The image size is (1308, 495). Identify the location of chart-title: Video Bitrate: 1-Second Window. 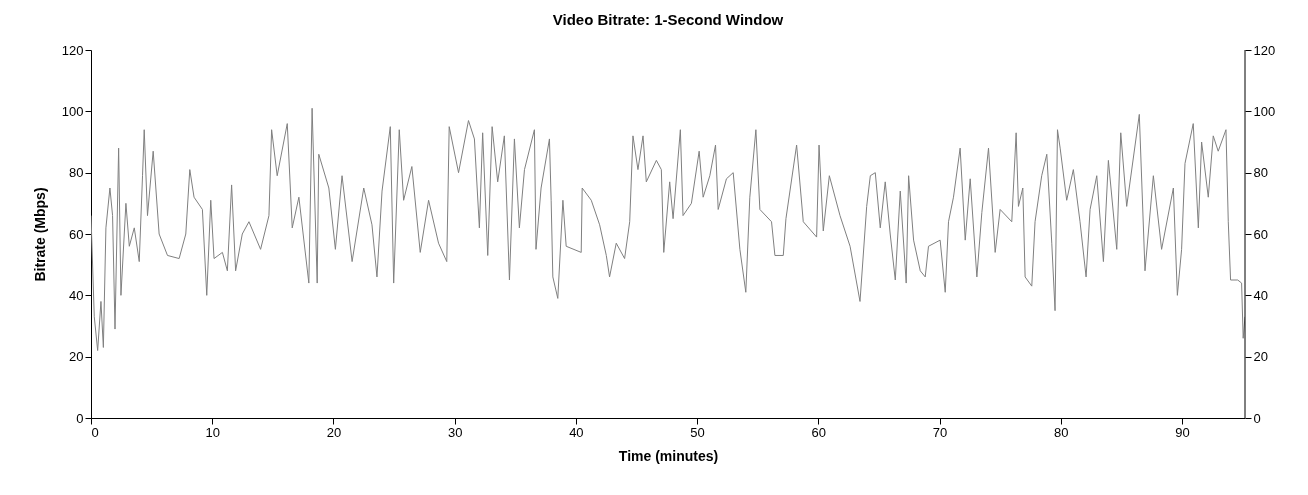
(668, 19).